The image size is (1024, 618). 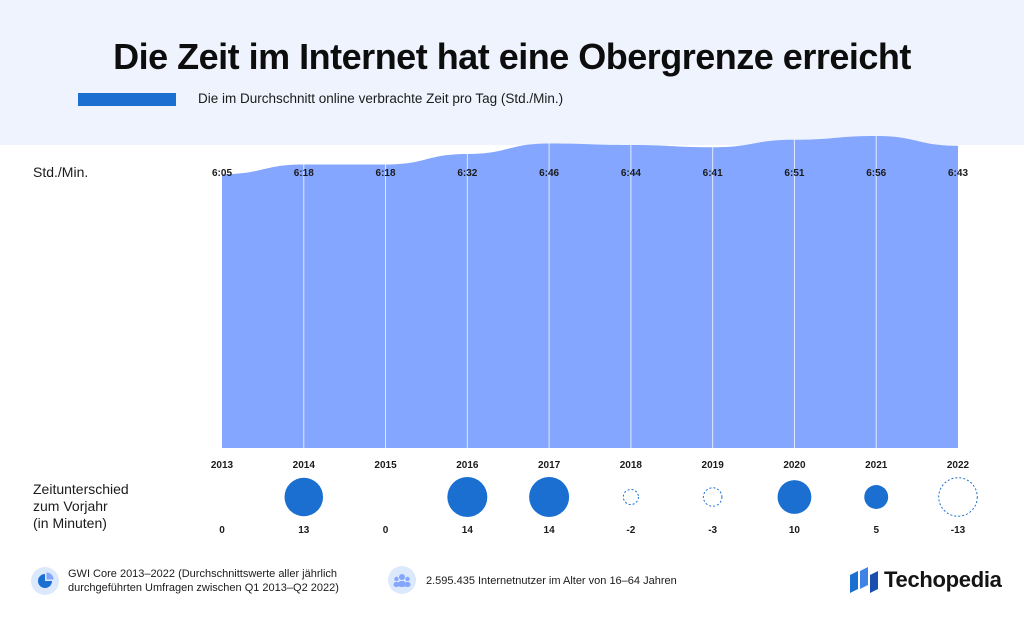 What do you see at coordinates (70, 523) in the screenshot?
I see `diff-title-line: (in Minuten)` at bounding box center [70, 523].